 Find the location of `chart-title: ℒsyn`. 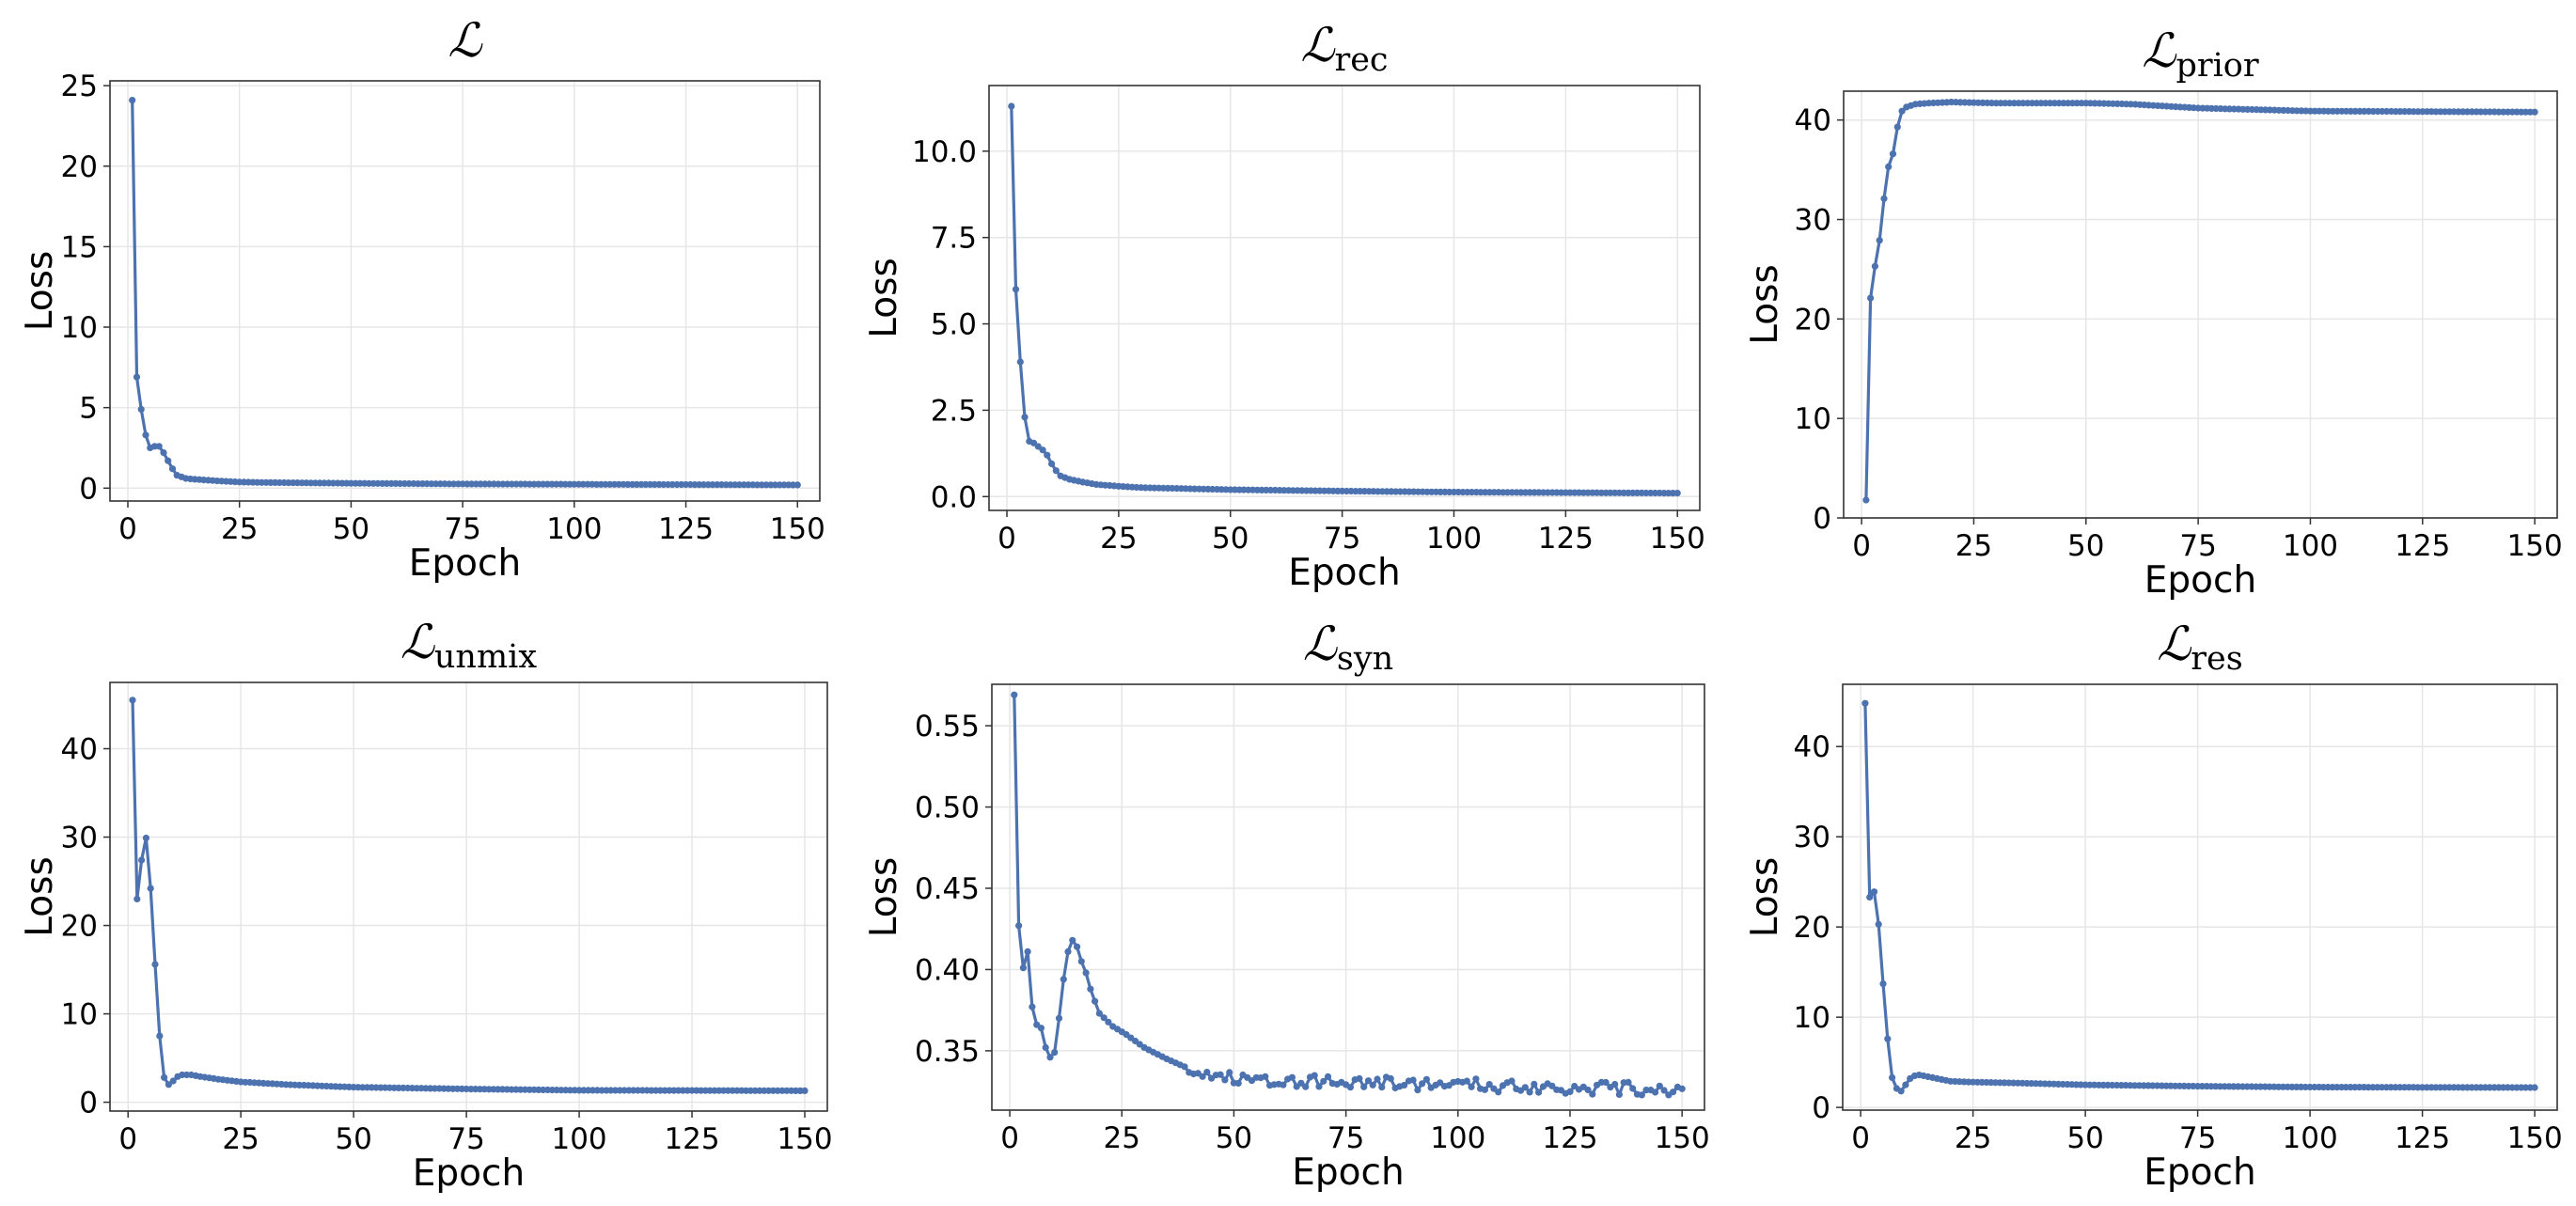

chart-title: ℒsyn is located at coordinates (1348, 647).